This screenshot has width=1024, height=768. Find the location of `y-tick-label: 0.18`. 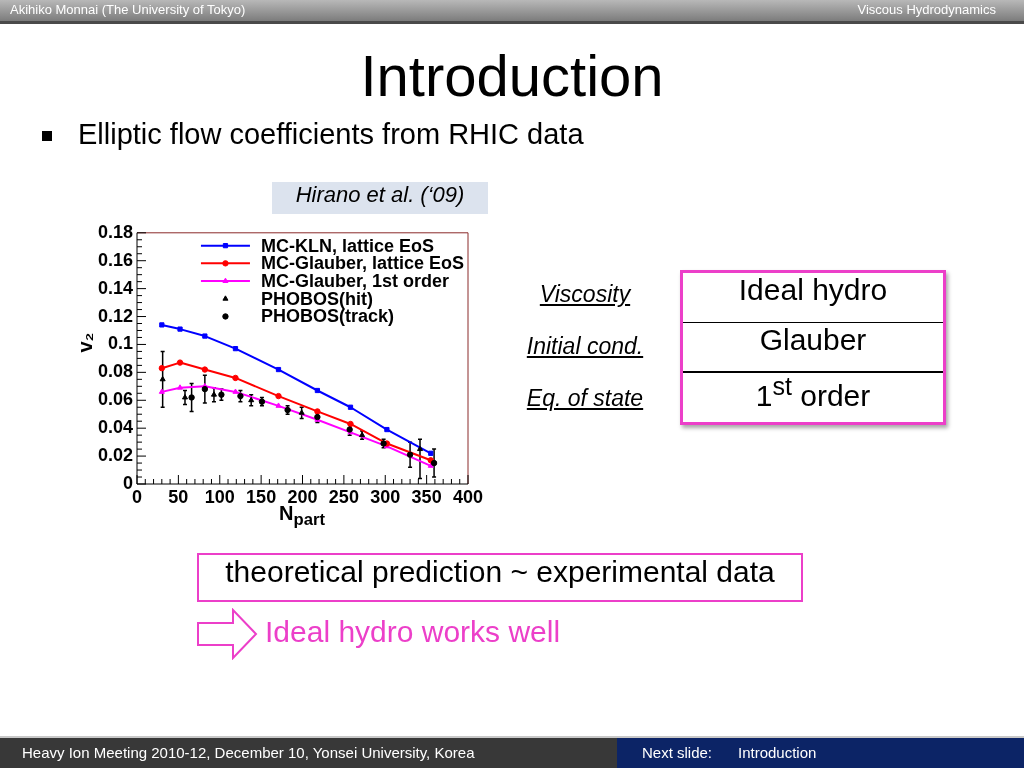

y-tick-label: 0.18 is located at coordinates (115, 231).